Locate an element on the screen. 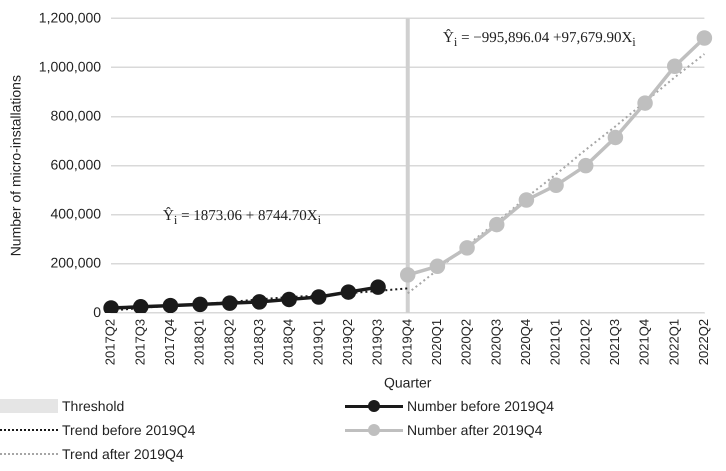  x-tick-label: 2020Q1 is located at coordinates (436, 342).